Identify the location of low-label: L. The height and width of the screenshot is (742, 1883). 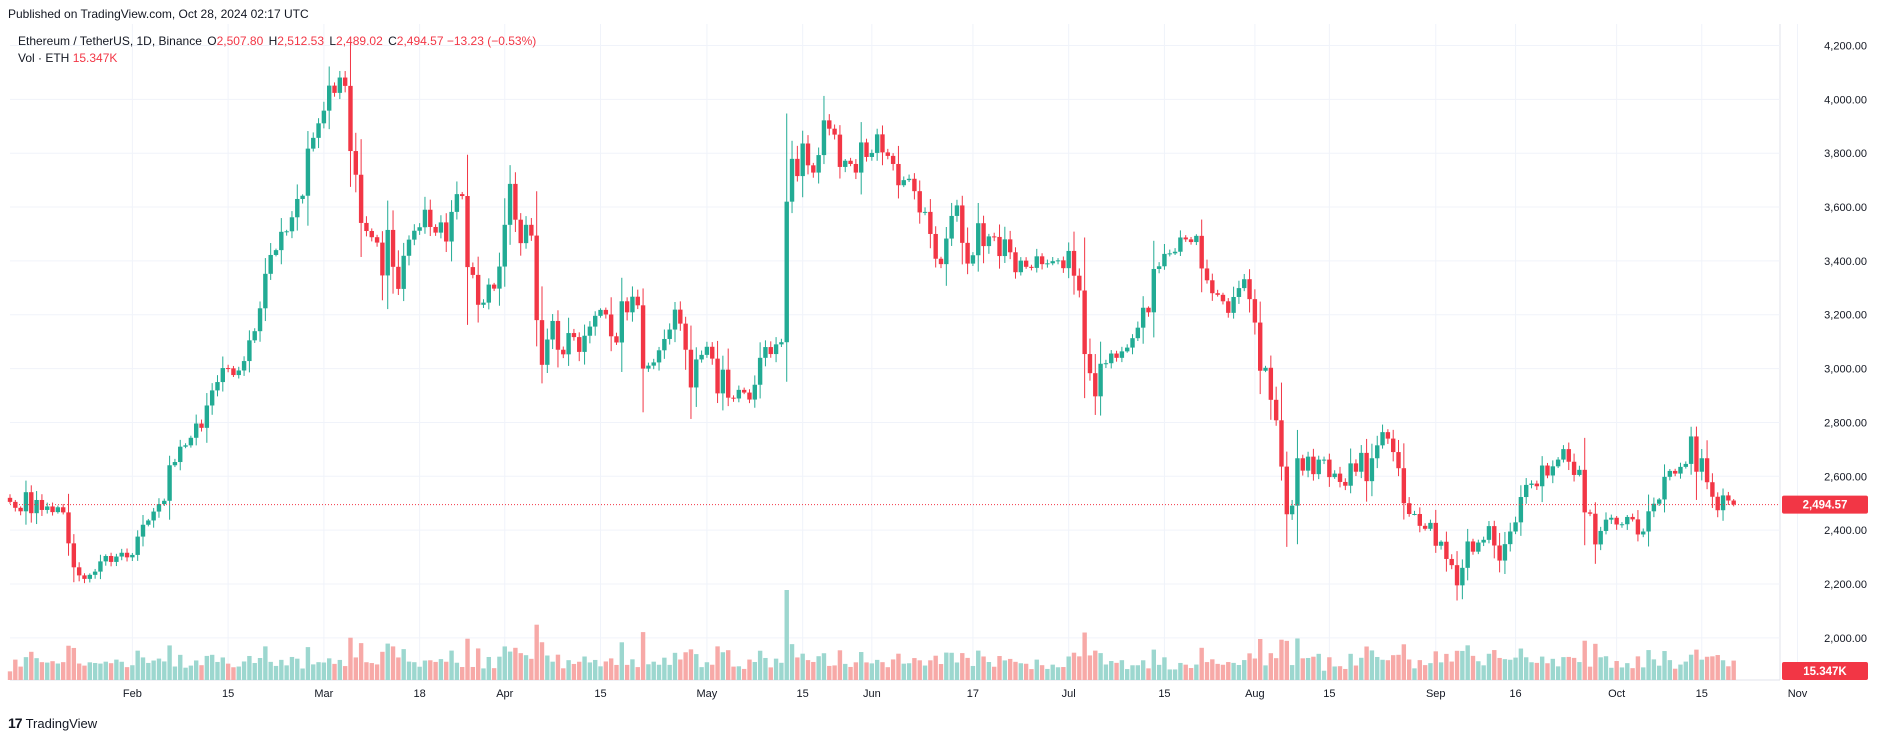
(333, 41).